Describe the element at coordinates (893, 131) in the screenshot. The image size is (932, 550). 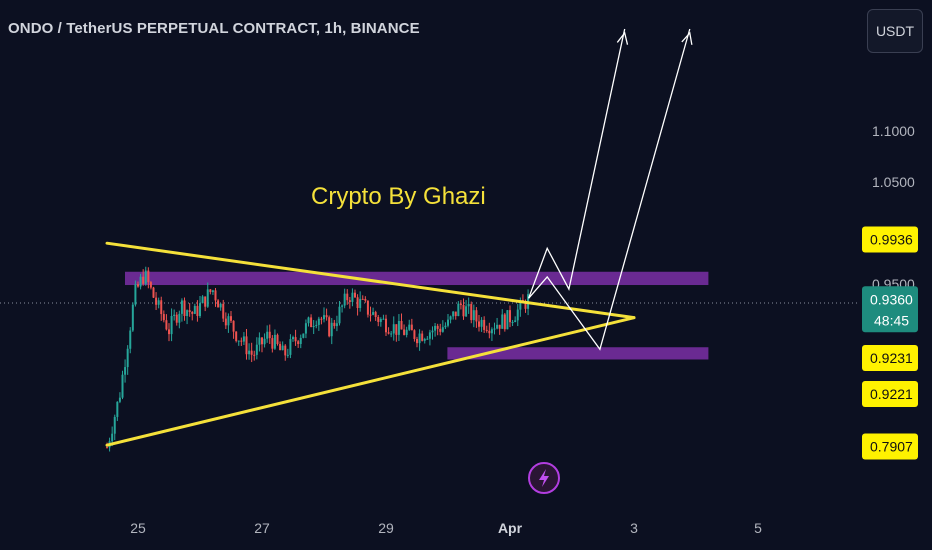
I see `price-tick-label: 1.1000` at that location.